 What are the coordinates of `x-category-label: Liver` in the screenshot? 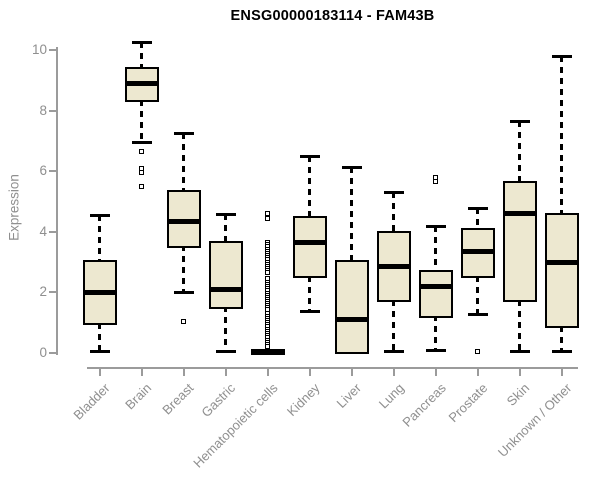 It's located at (349, 395).